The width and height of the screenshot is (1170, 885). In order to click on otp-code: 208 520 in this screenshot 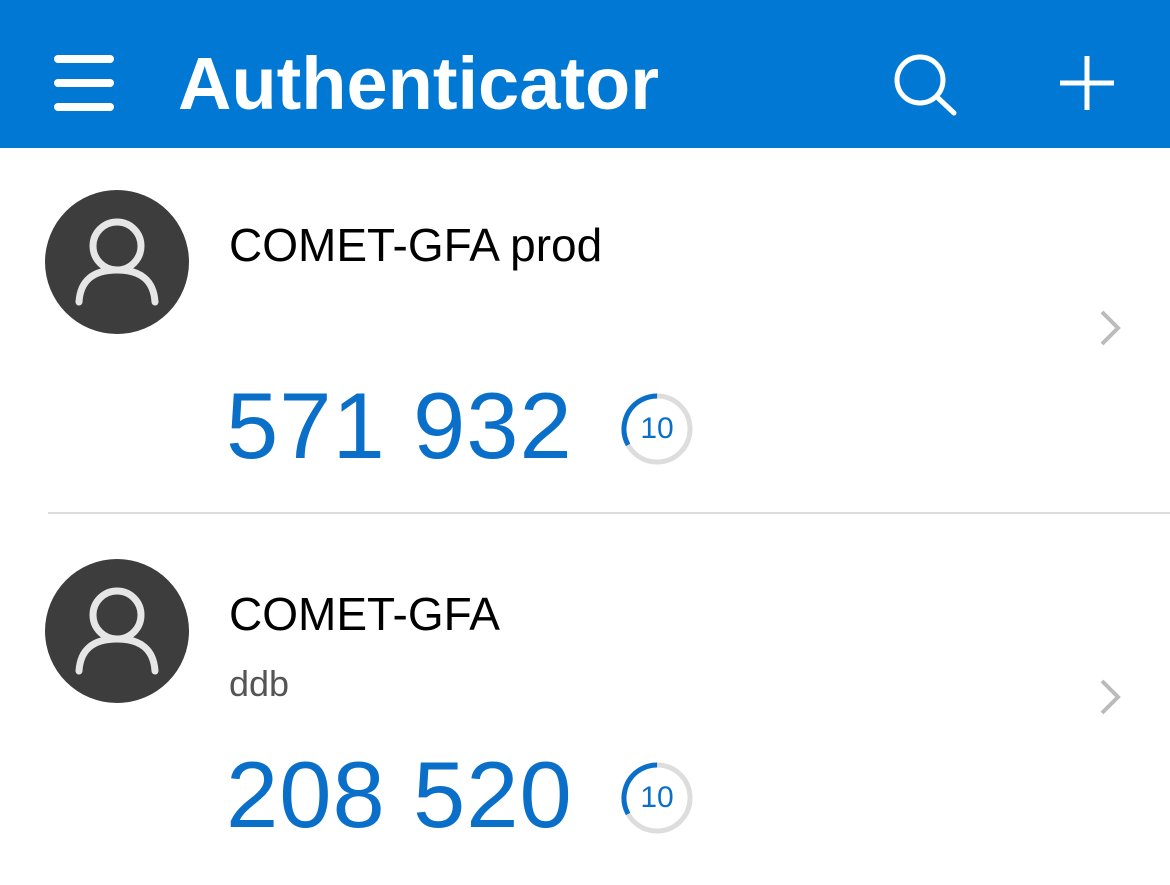, I will do `click(399, 794)`.